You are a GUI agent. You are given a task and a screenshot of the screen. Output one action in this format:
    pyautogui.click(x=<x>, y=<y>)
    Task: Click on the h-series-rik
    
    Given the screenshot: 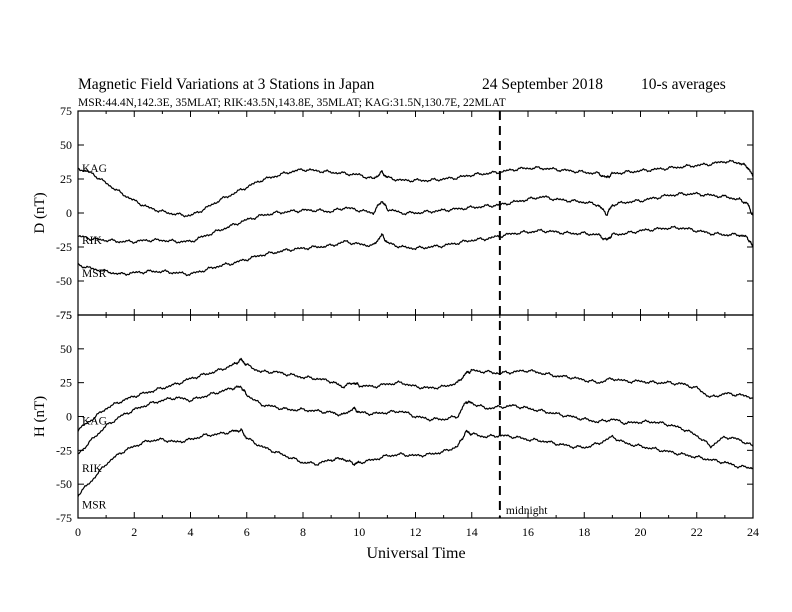 What is the action you would take?
    pyautogui.click(x=416, y=420)
    